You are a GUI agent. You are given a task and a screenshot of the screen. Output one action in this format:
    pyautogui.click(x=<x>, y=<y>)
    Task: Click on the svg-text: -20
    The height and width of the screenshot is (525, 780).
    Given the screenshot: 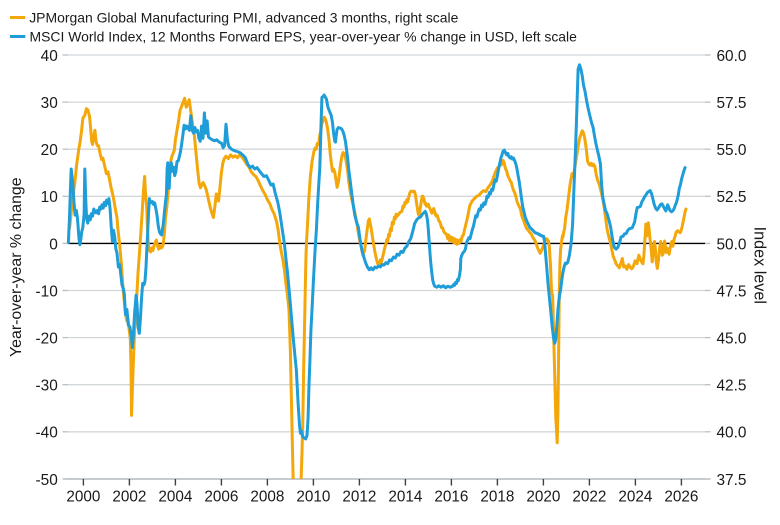 What is the action you would take?
    pyautogui.click(x=47, y=339)
    